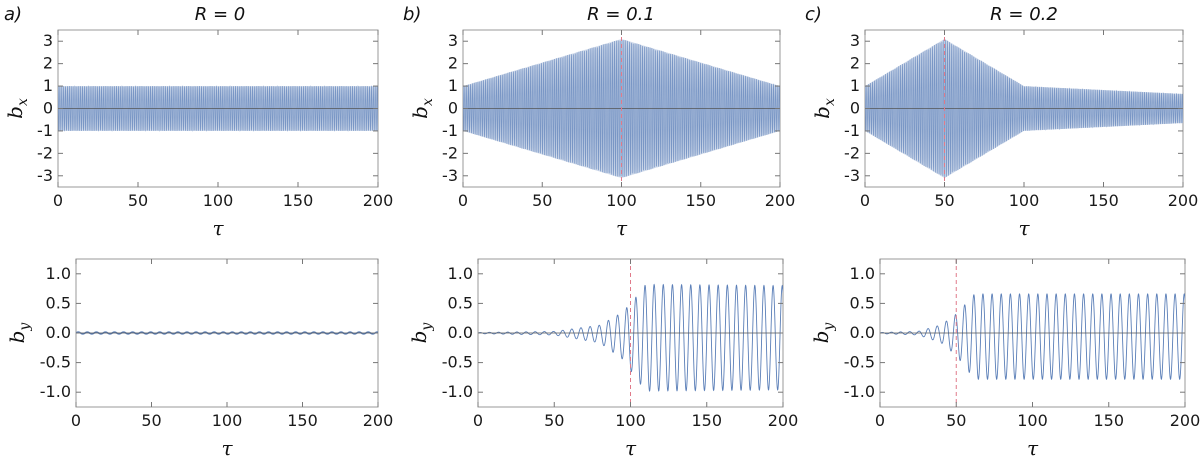 The image size is (1200, 467). I want to click on panel-title: R = 0.2, so click(1024, 14).